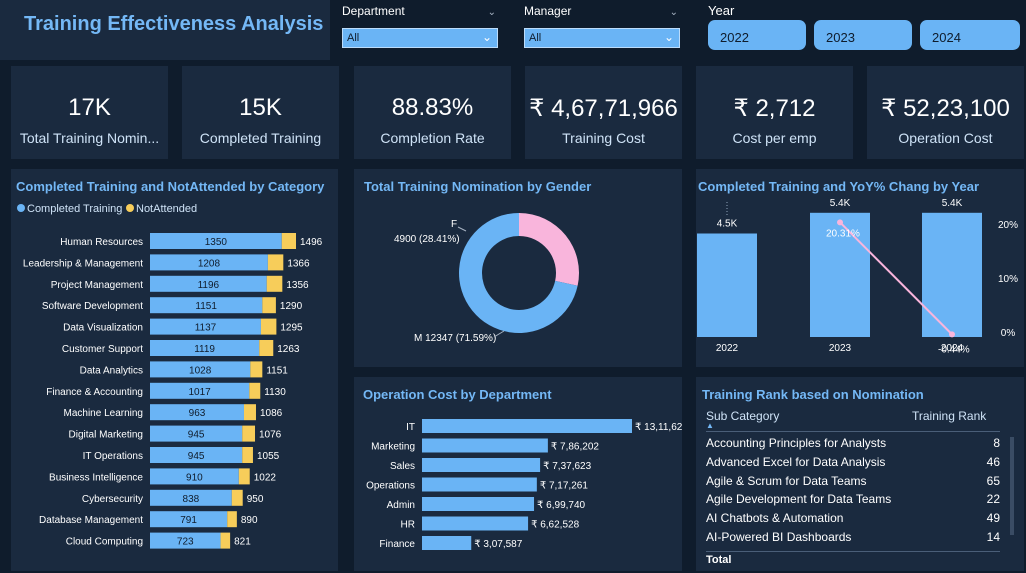  I want to click on department-label: Marketing, so click(393, 447).